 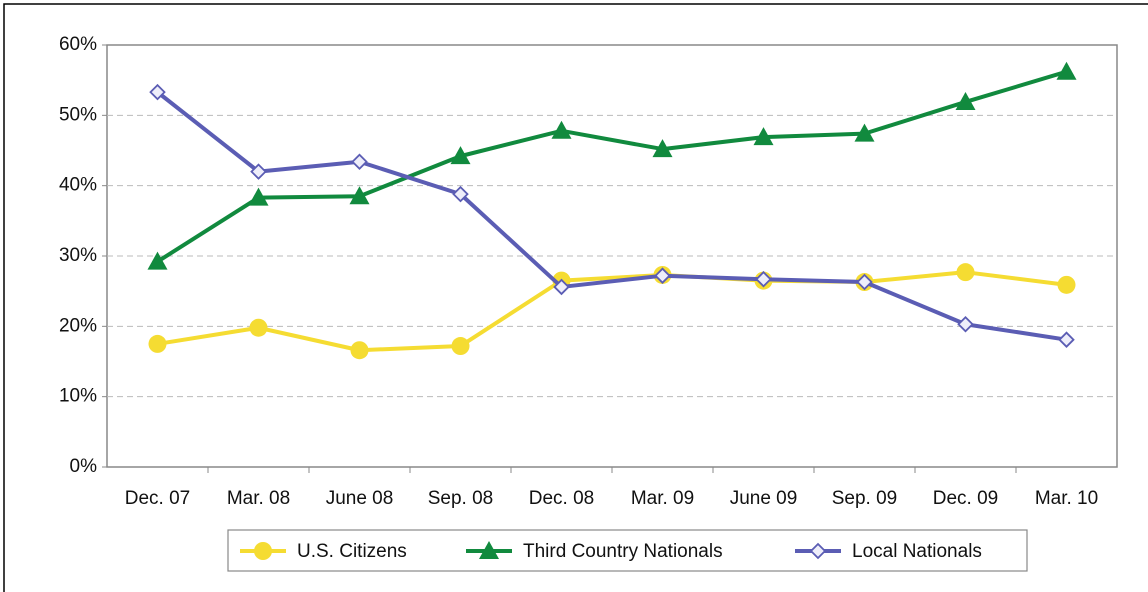 What do you see at coordinates (78, 44) in the screenshot?
I see `y-tick-label: 60%` at bounding box center [78, 44].